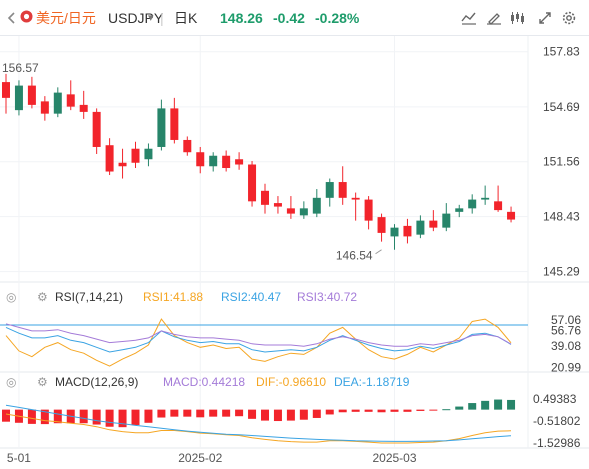 This screenshot has width=589, height=469. What do you see at coordinates (11, 382) in the screenshot?
I see `macd-eye-icon: ◎` at bounding box center [11, 382].